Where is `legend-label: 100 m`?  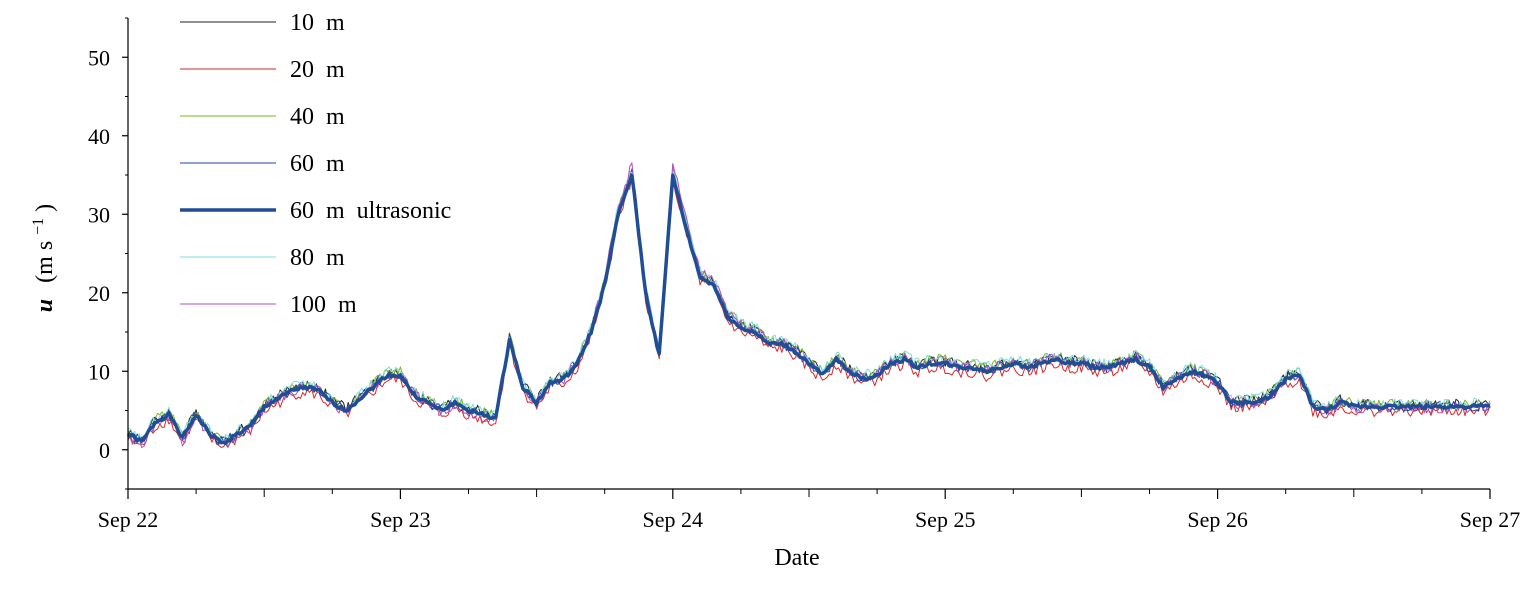
legend-label: 100 m is located at coordinates (323, 305).